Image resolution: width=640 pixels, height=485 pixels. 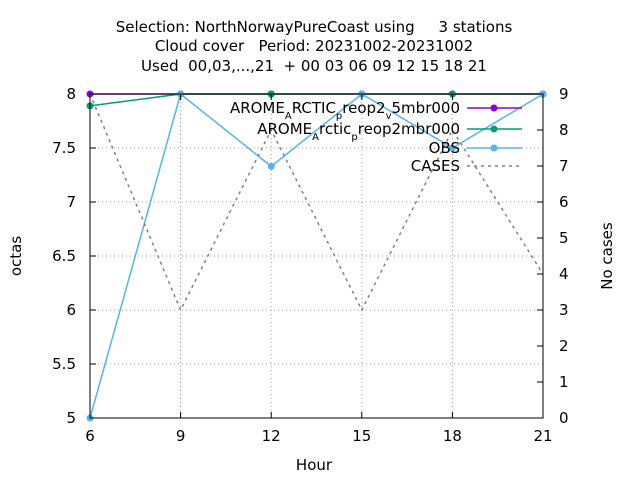 What do you see at coordinates (271, 436) in the screenshot?
I see `x-tick-label: 12` at bounding box center [271, 436].